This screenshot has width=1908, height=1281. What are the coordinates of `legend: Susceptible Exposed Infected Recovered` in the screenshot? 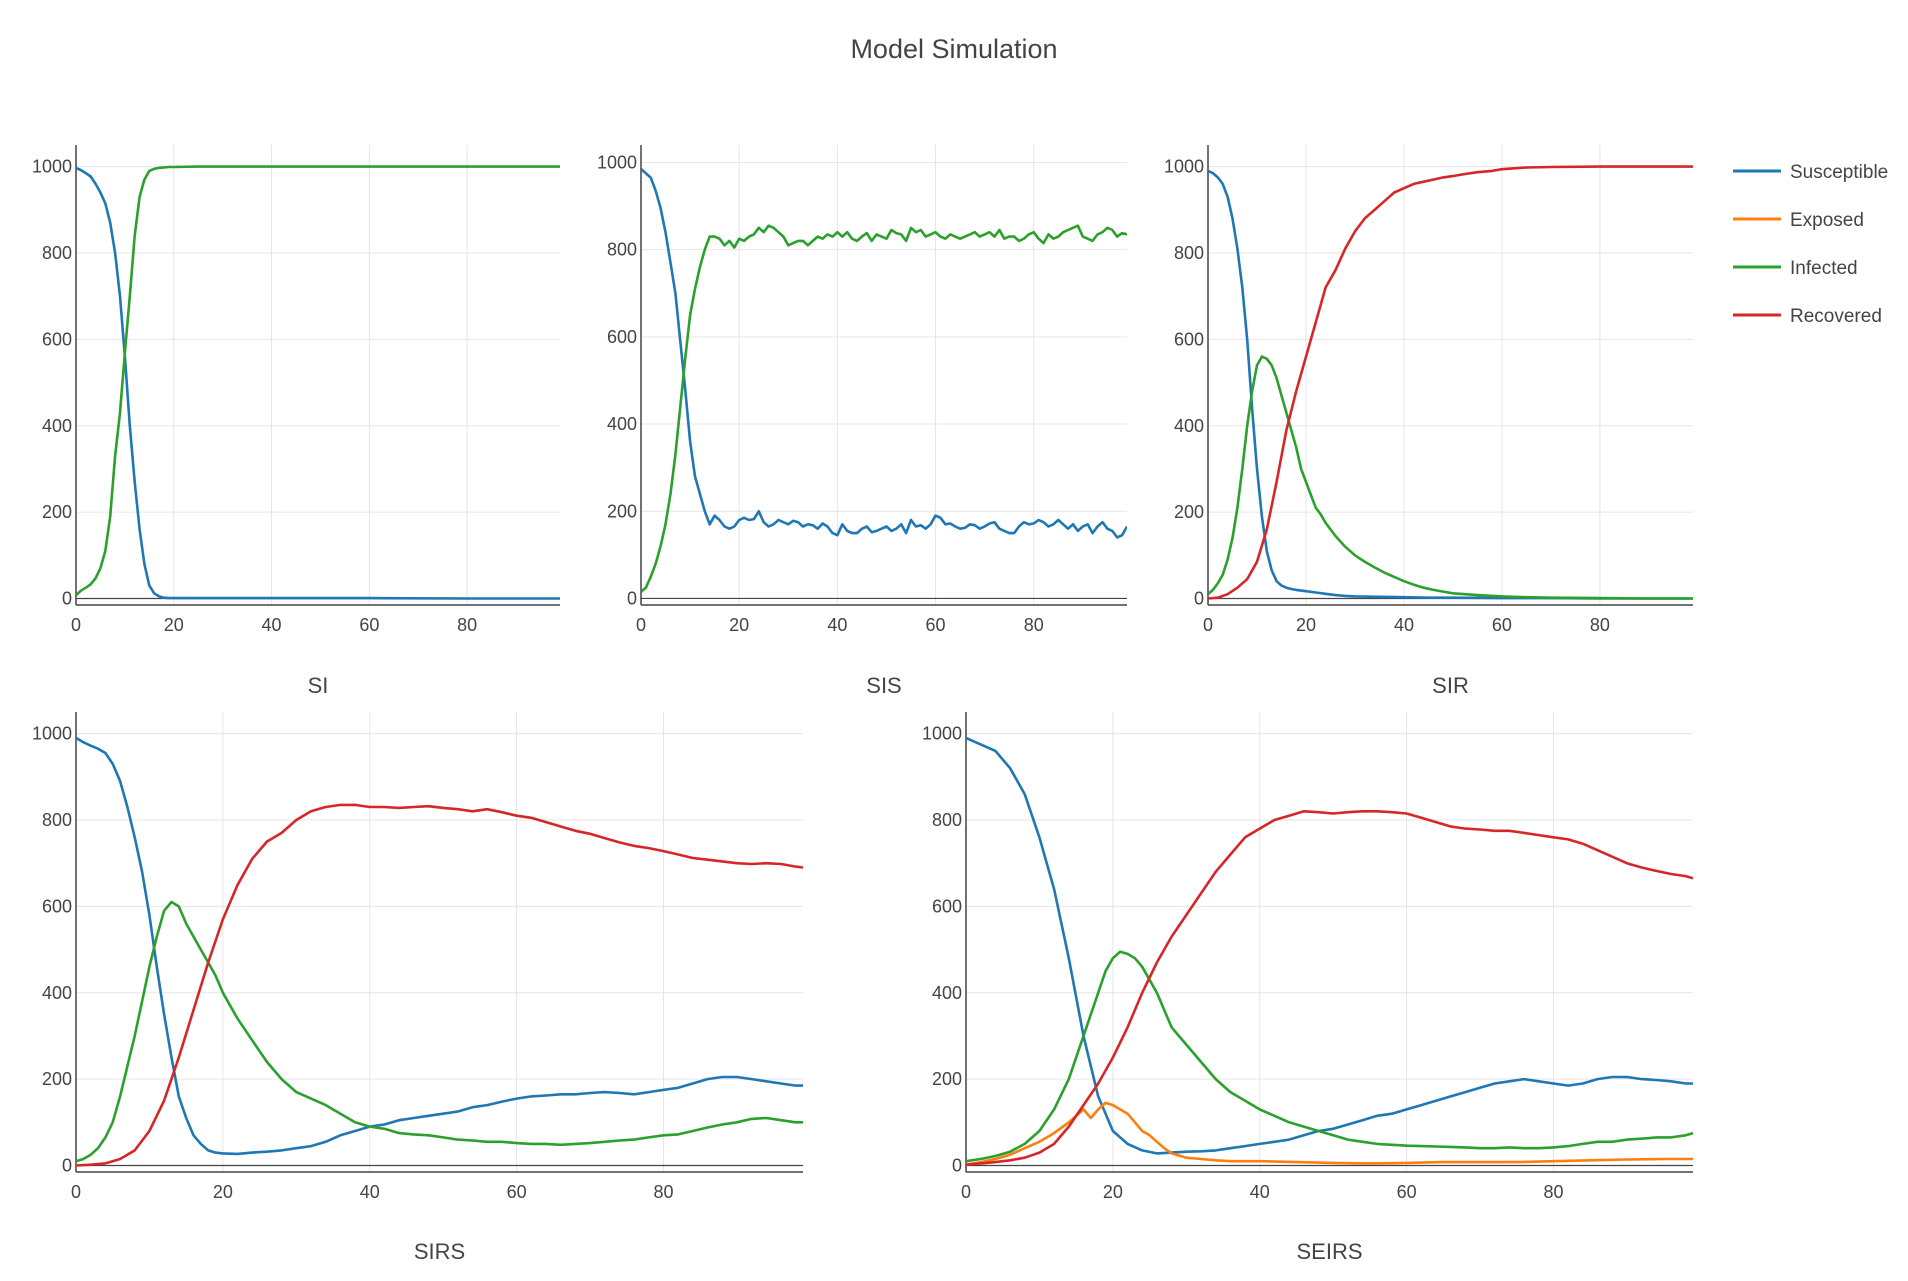 It's located at (1810, 244).